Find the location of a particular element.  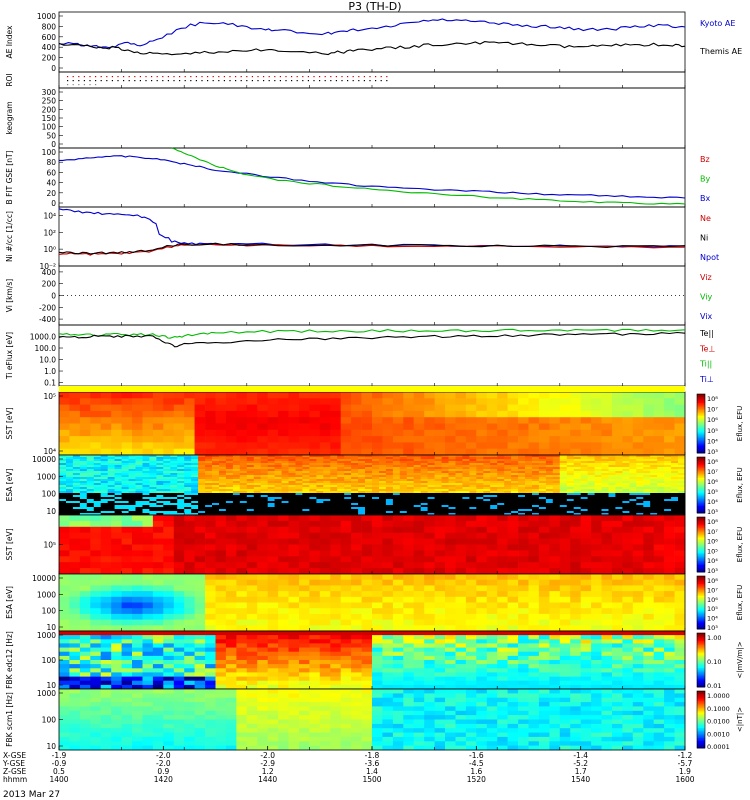

density-legend-2: Npot is located at coordinates (709, 257).